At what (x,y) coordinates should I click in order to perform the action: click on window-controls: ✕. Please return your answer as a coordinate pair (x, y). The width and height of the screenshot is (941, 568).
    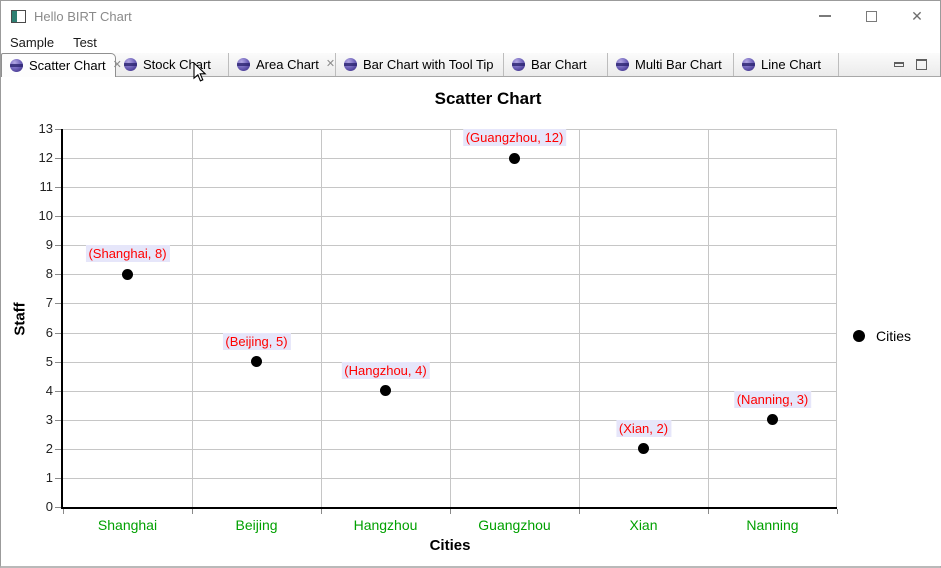
    Looking at the image, I should click on (871, 16).